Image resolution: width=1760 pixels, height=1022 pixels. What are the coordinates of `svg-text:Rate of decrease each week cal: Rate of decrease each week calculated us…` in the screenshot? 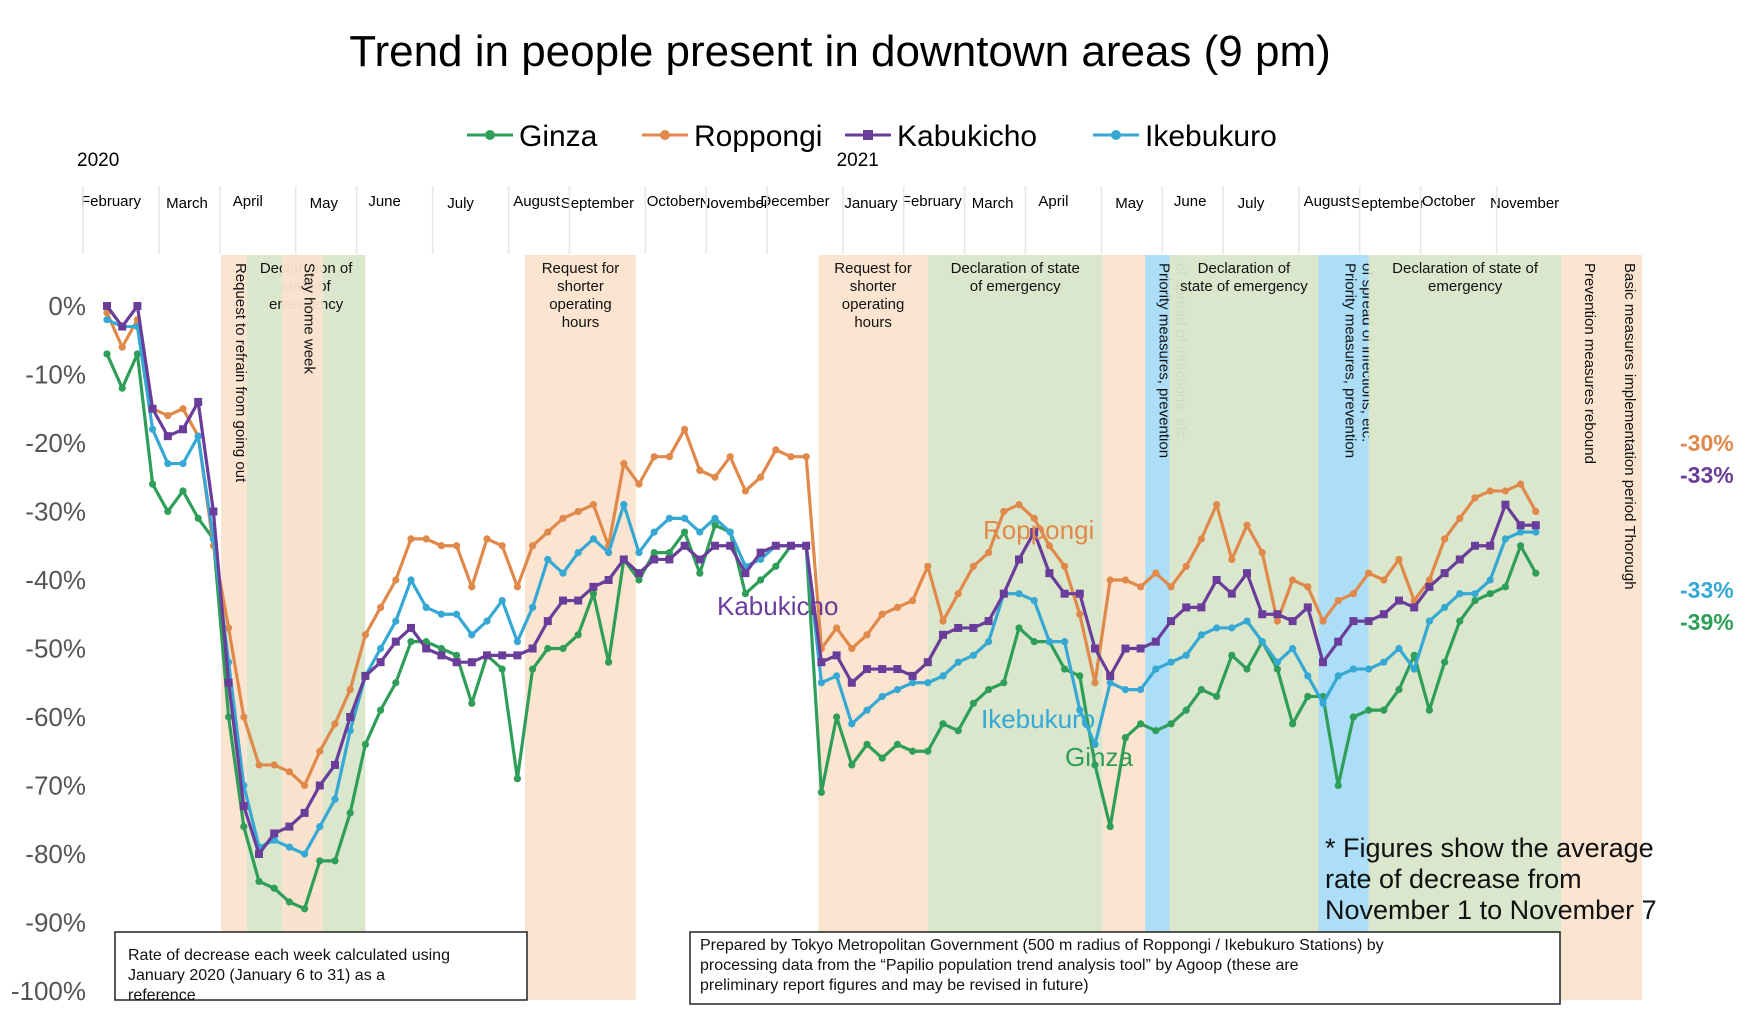 It's located at (289, 975).